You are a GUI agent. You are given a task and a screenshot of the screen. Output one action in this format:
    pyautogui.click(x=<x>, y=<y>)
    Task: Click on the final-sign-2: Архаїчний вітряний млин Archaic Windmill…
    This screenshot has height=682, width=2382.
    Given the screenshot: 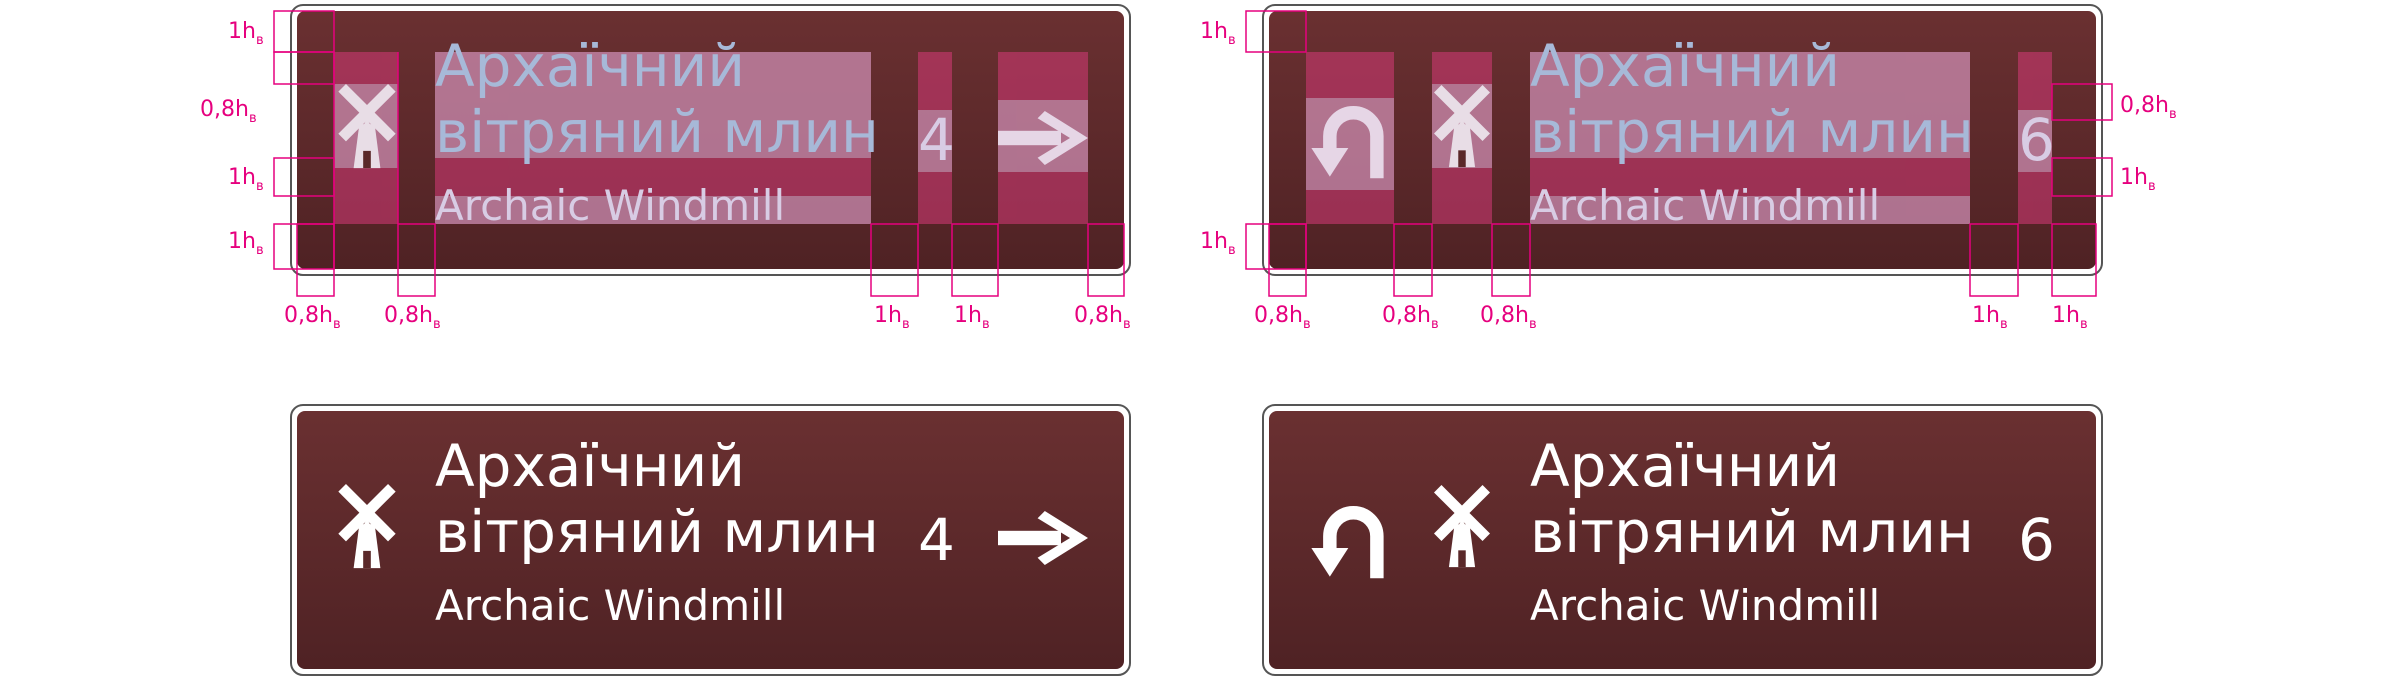 What is the action you would take?
    pyautogui.click(x=1682, y=540)
    